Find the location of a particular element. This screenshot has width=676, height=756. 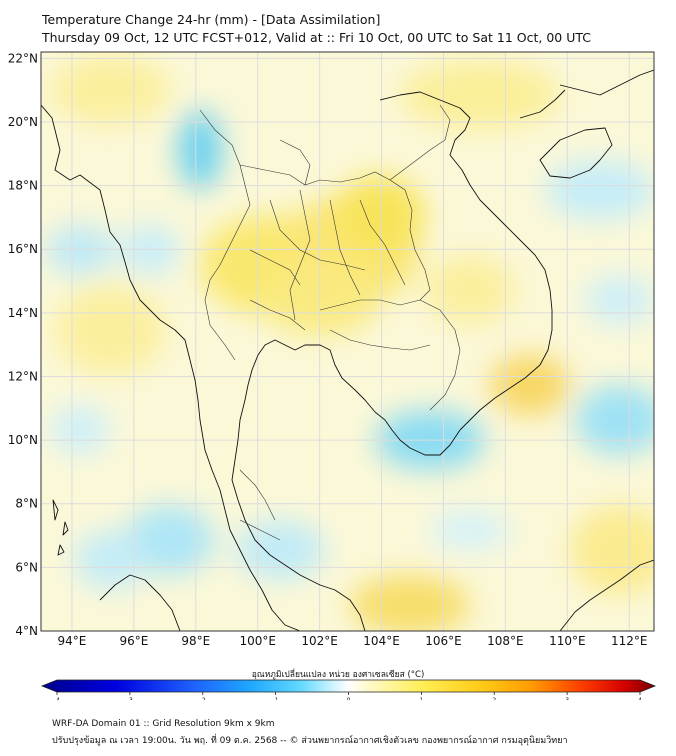

lon-tick-label: 96°E is located at coordinates (133, 641).